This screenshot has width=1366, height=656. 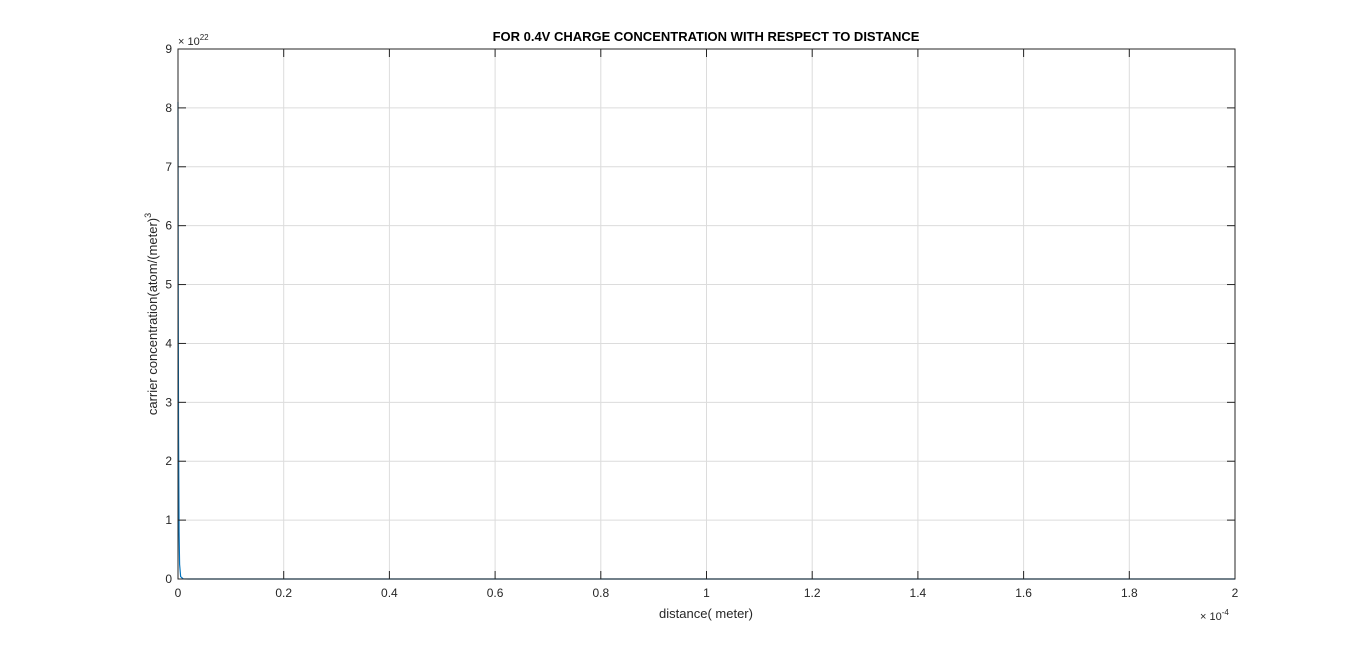 What do you see at coordinates (168, 402) in the screenshot?
I see `y-tick-label: 3` at bounding box center [168, 402].